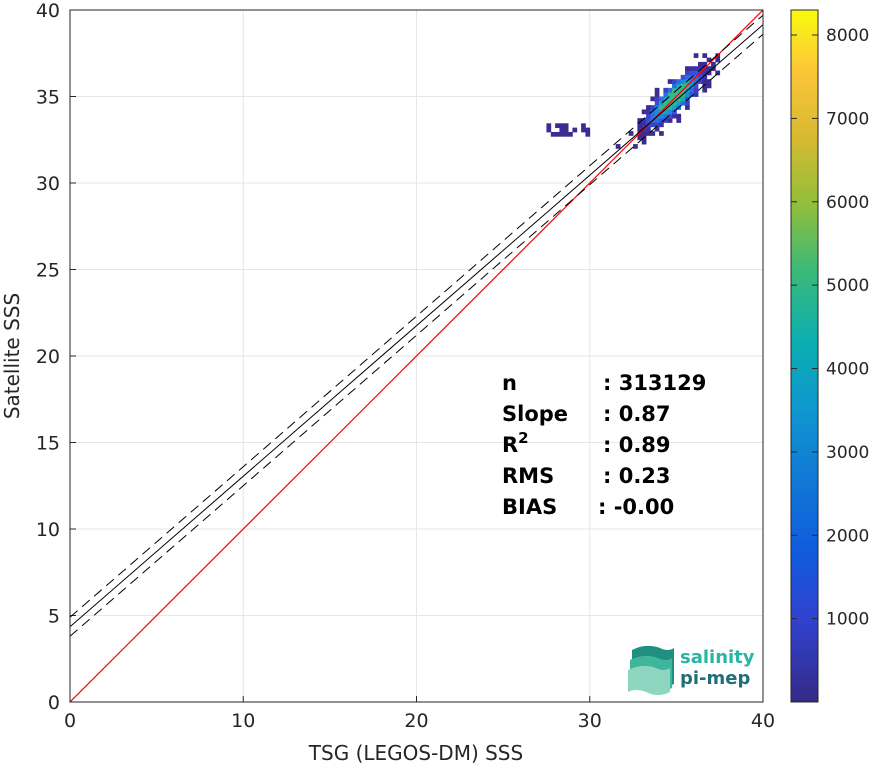 This screenshot has height=767, width=879. I want to click on colorbar-tick-labels: 1000 2000 3000 4000 5000 6000 7000 8000, so click(830, 328).